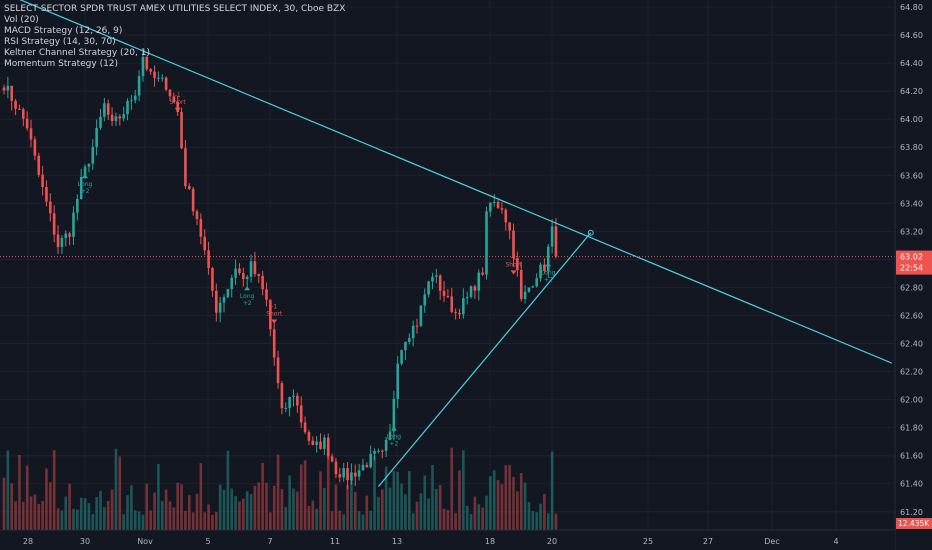 The width and height of the screenshot is (932, 550). I want to click on indicator-keltner: Keltner Channel Strategy (20, 1), so click(77, 53).